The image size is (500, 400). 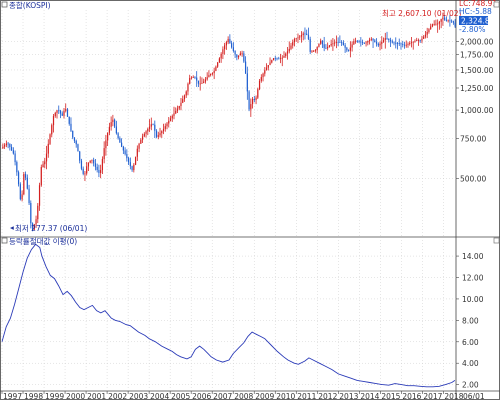 What do you see at coordinates (96, 396) in the screenshot?
I see `x-tick-label: 2001` at bounding box center [96, 396].